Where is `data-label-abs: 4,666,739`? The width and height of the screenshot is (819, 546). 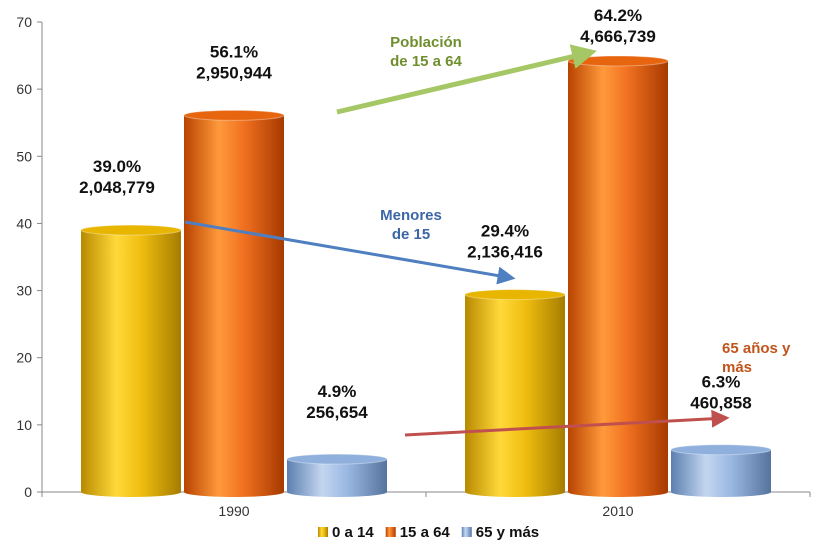 data-label-abs: 4,666,739 is located at coordinates (618, 36).